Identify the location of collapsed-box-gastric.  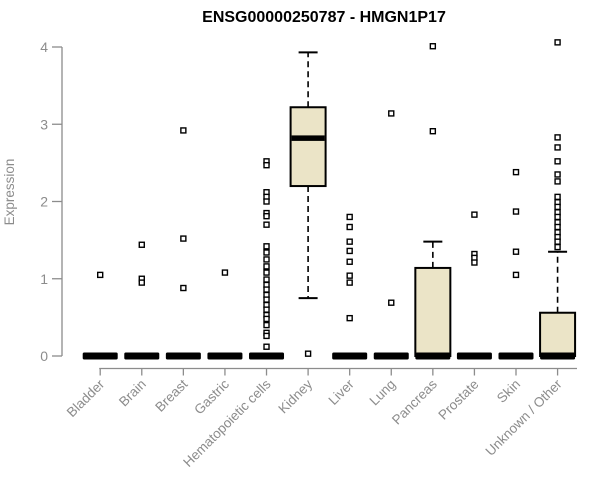
(225, 356).